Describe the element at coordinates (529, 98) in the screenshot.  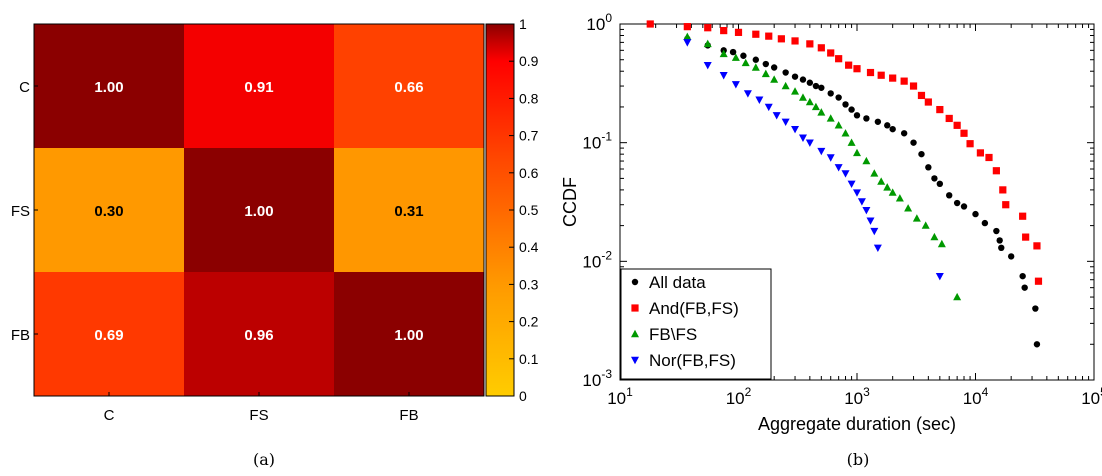
I see `colorbar-tick-label: 0.8` at that location.